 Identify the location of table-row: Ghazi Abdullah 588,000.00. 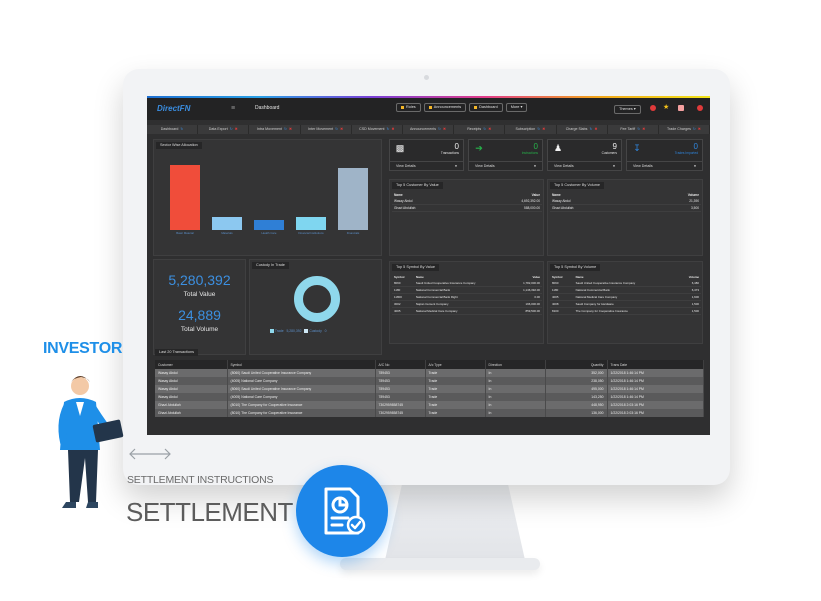
(467, 208).